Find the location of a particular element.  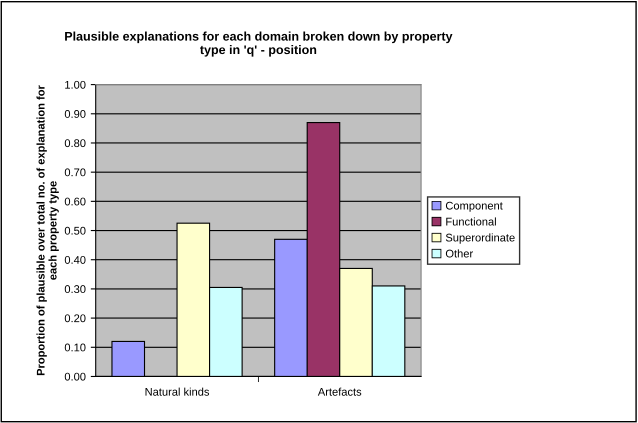

y-tick-label: 1.00 is located at coordinates (75, 84).